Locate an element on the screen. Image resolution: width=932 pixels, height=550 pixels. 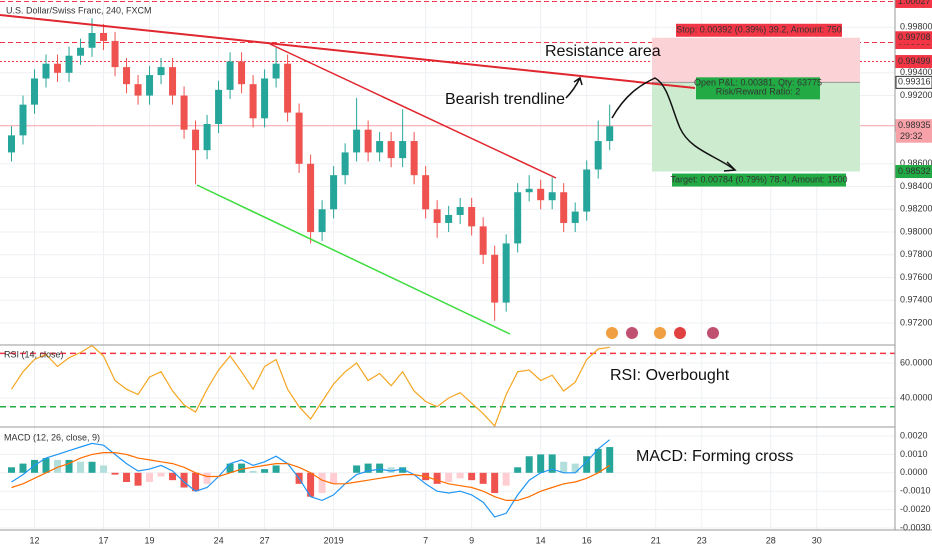
label-arrowhead is located at coordinates (578, 81).